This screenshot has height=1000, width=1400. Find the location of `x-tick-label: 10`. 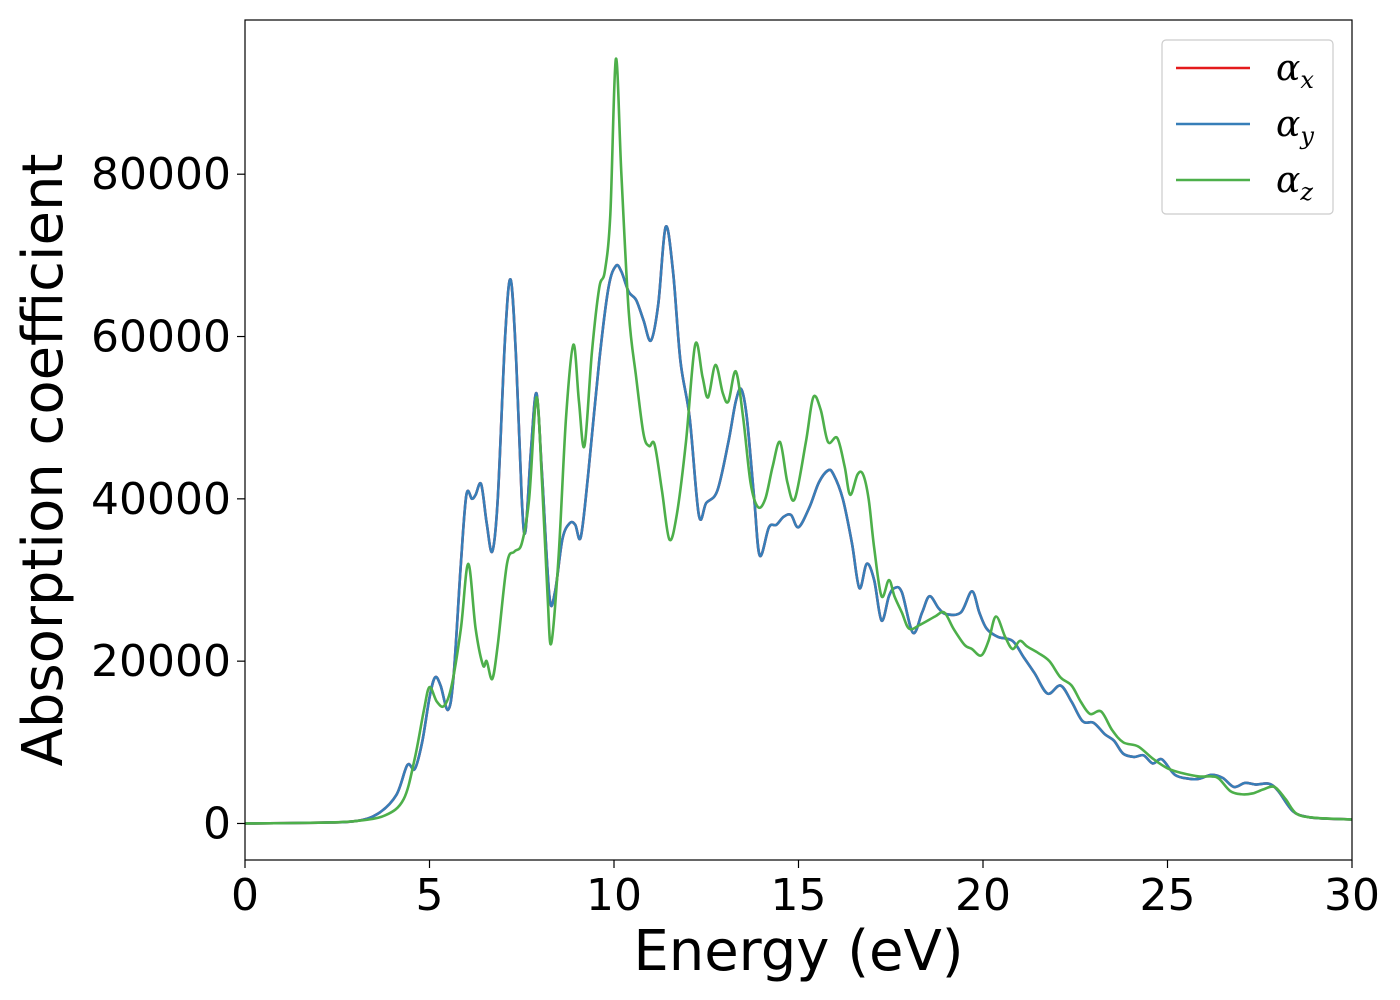

x-tick-label: 10 is located at coordinates (614, 895).